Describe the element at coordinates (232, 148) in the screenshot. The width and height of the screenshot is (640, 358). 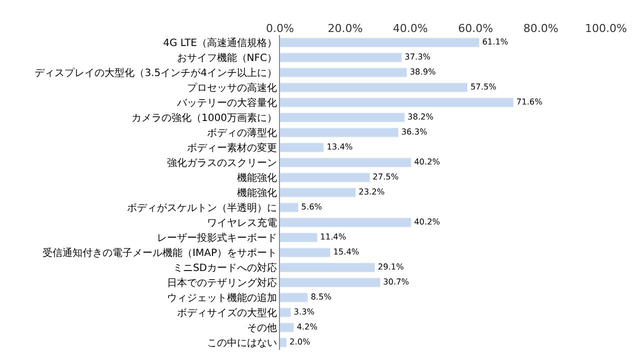
I see `y-tick-label: ボディー素材の変更` at that location.